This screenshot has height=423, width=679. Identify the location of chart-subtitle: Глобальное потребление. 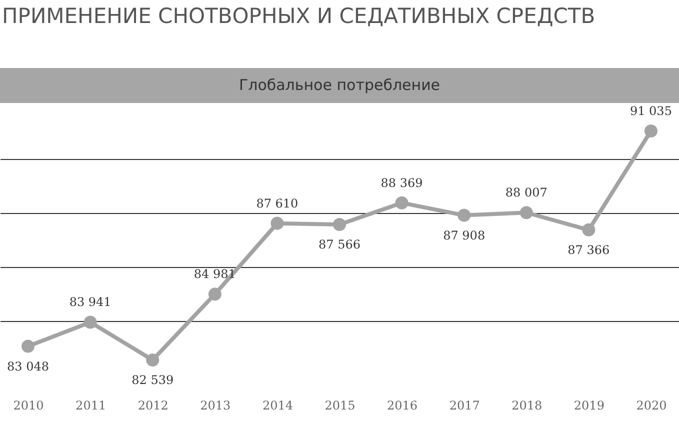
(339, 85).